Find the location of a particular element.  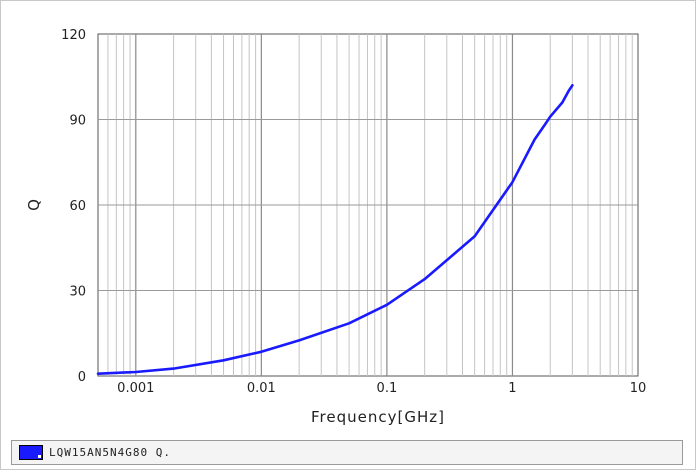

x-tick-label: 1 is located at coordinates (512, 388).